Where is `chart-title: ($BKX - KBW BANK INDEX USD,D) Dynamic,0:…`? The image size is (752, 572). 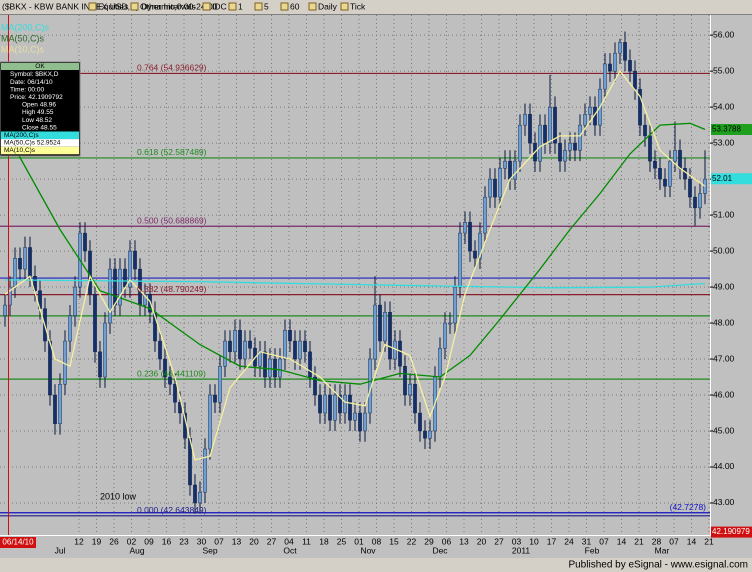 chart-title: ($BKX - KBW BANK INDEX USD,D) Dynamic,0:… is located at coordinates (110, 6).